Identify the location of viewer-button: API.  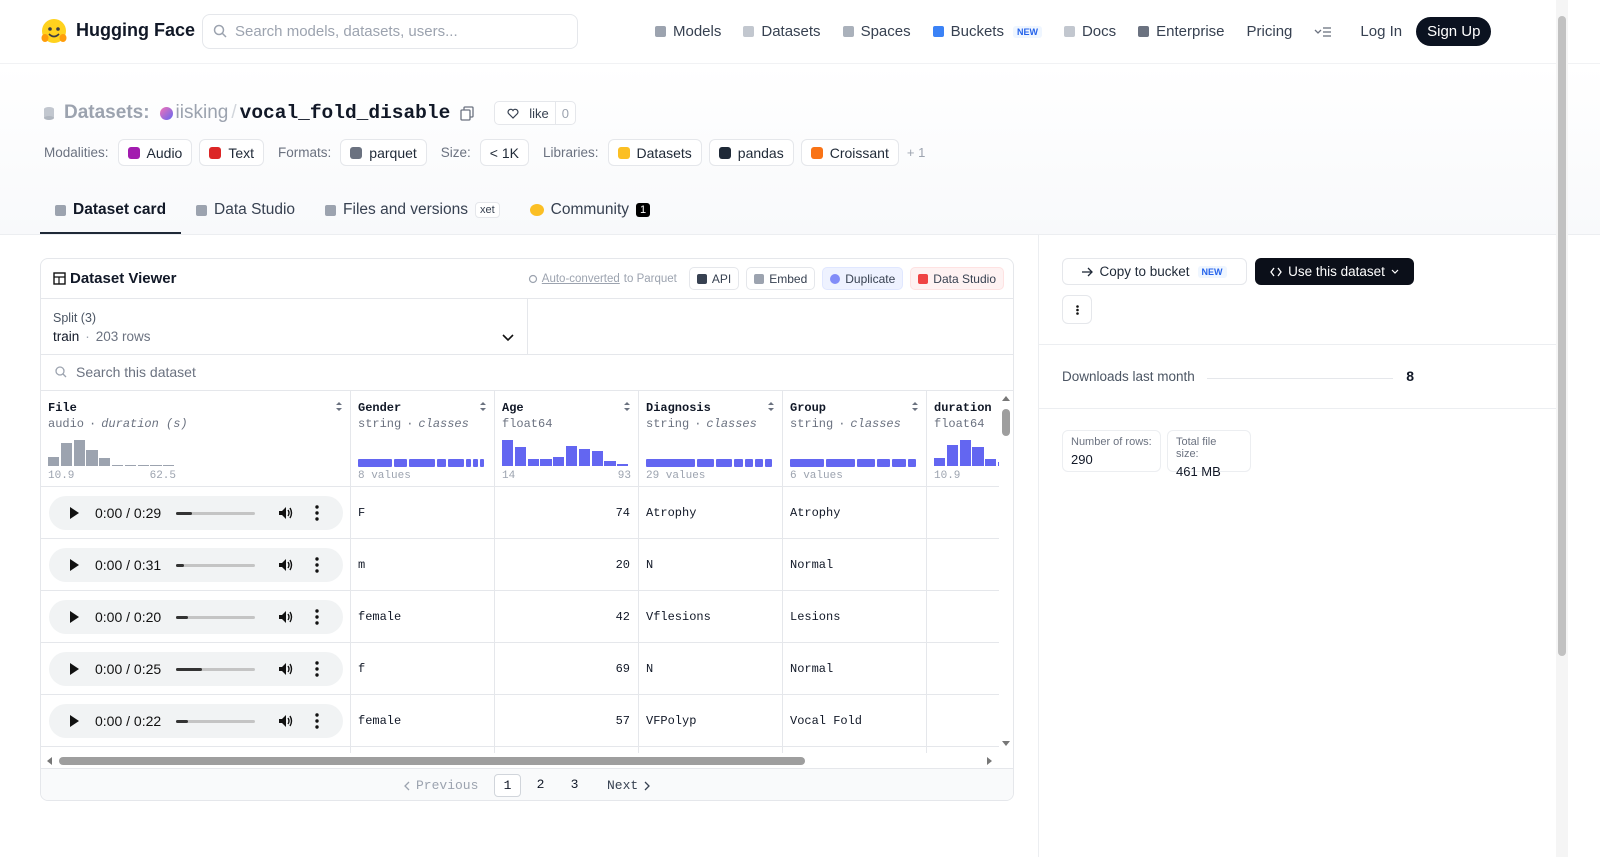
(714, 278).